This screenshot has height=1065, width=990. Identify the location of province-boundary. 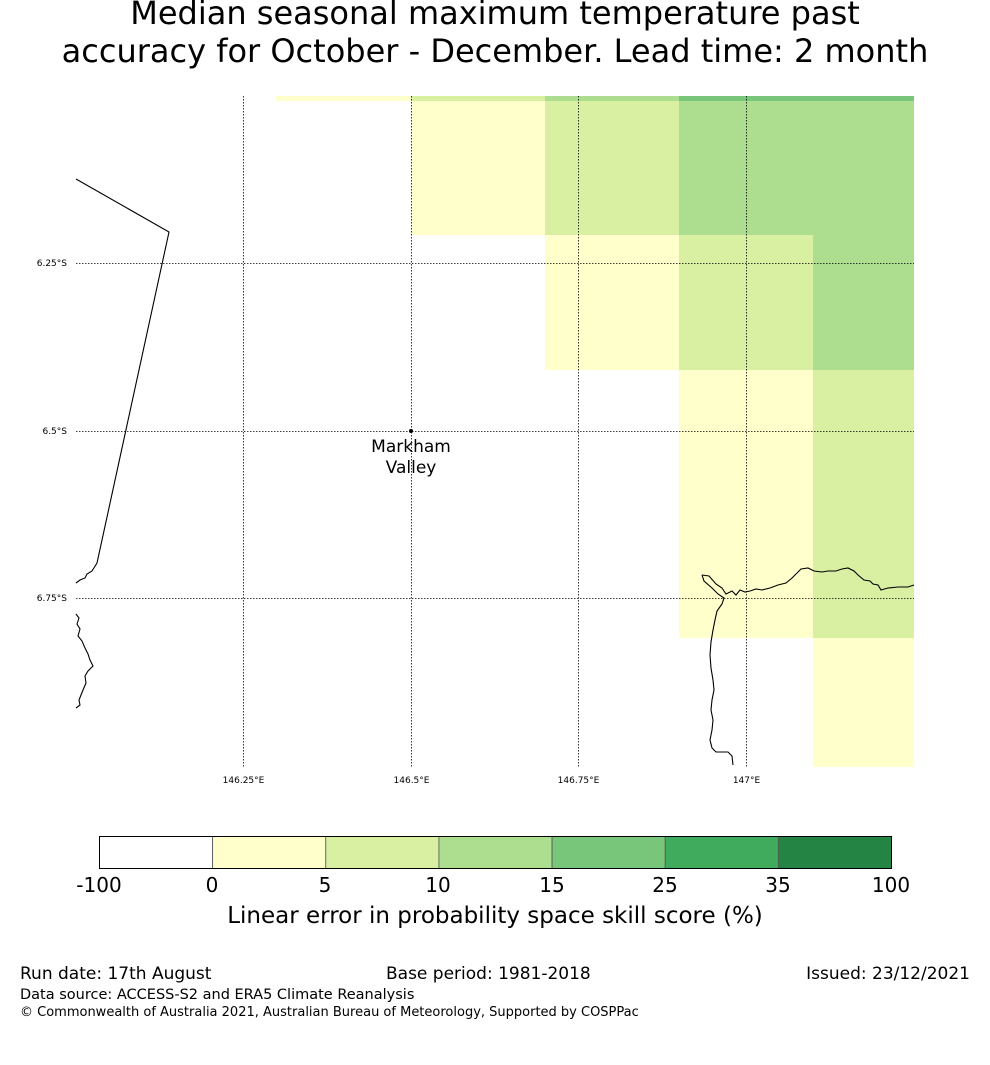
(122, 381).